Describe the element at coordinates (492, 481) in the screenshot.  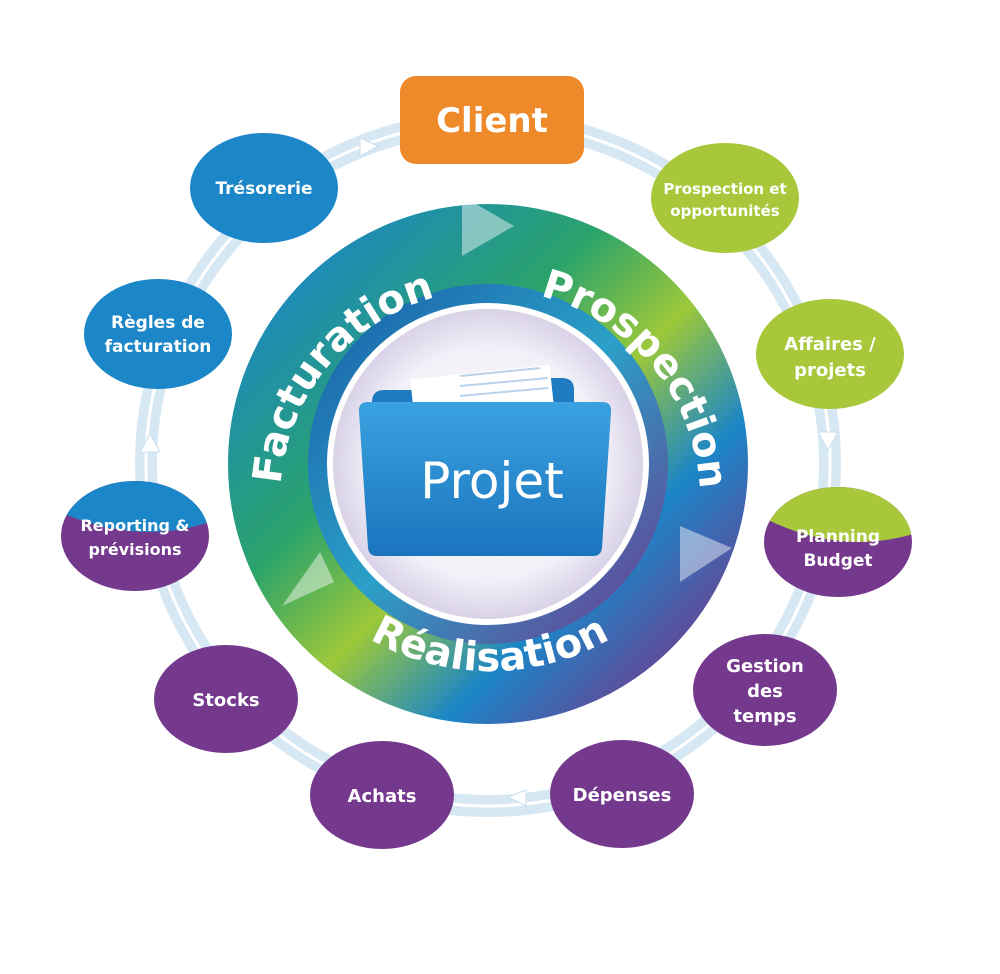
I see `center-label: Projet` at that location.